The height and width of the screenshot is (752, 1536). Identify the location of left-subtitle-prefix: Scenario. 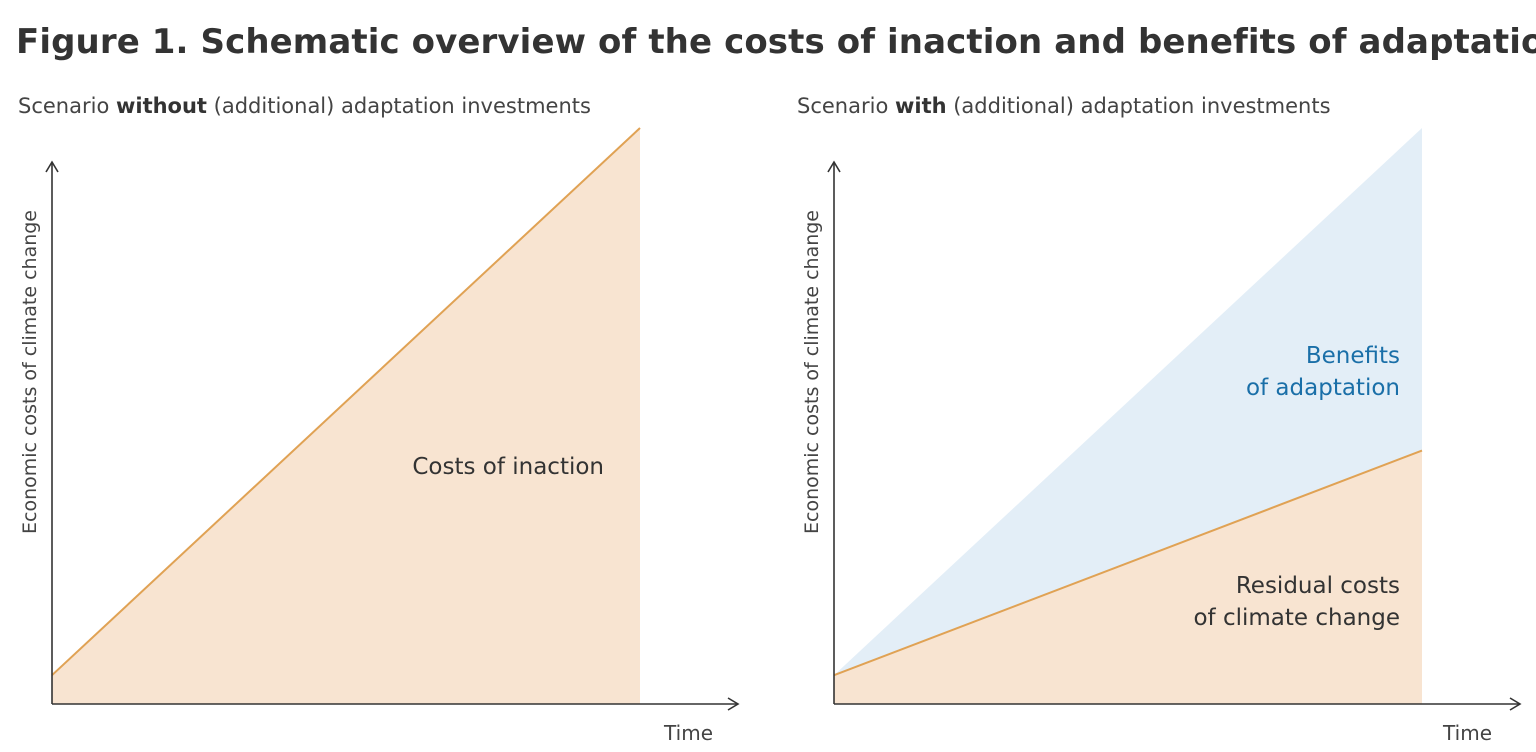
(67, 106).